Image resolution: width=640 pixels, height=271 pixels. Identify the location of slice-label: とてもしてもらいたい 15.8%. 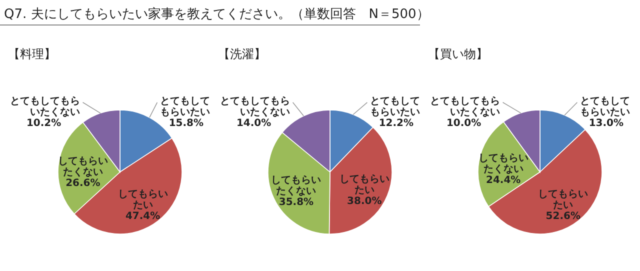
(186, 112).